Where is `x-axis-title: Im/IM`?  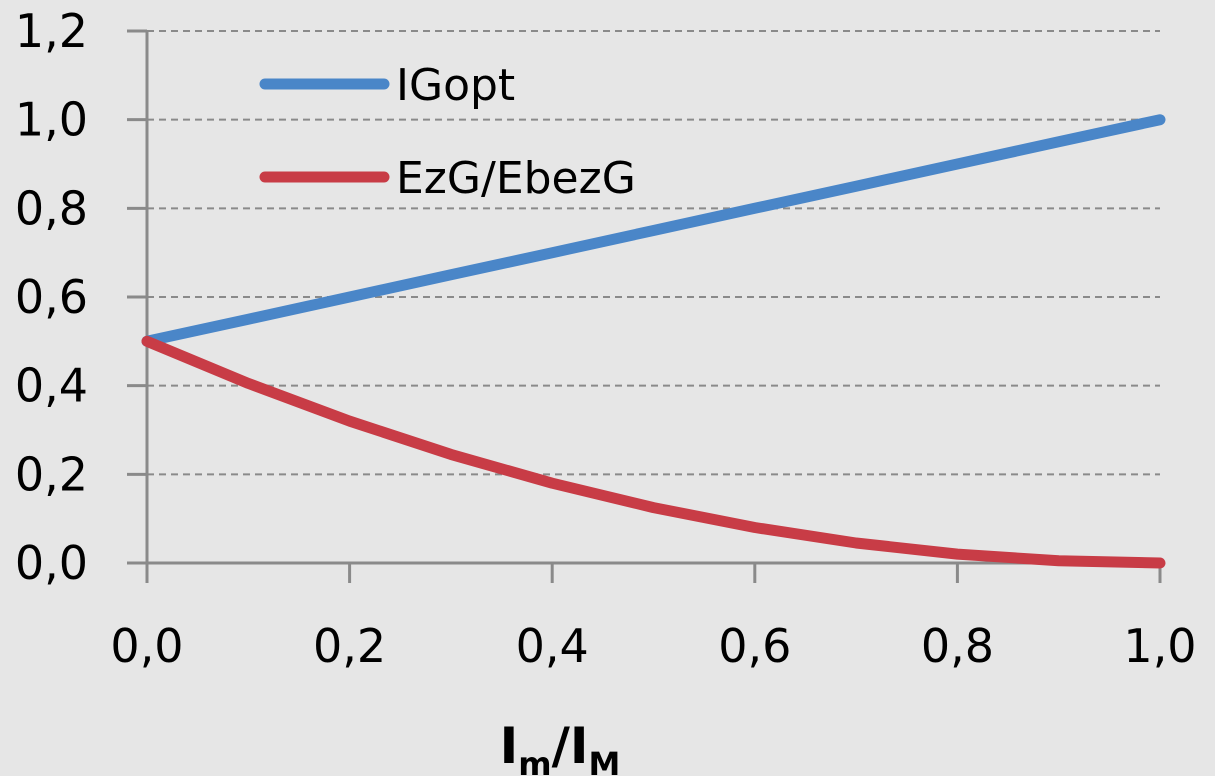
x-axis-title: Im/IM is located at coordinates (560, 746).